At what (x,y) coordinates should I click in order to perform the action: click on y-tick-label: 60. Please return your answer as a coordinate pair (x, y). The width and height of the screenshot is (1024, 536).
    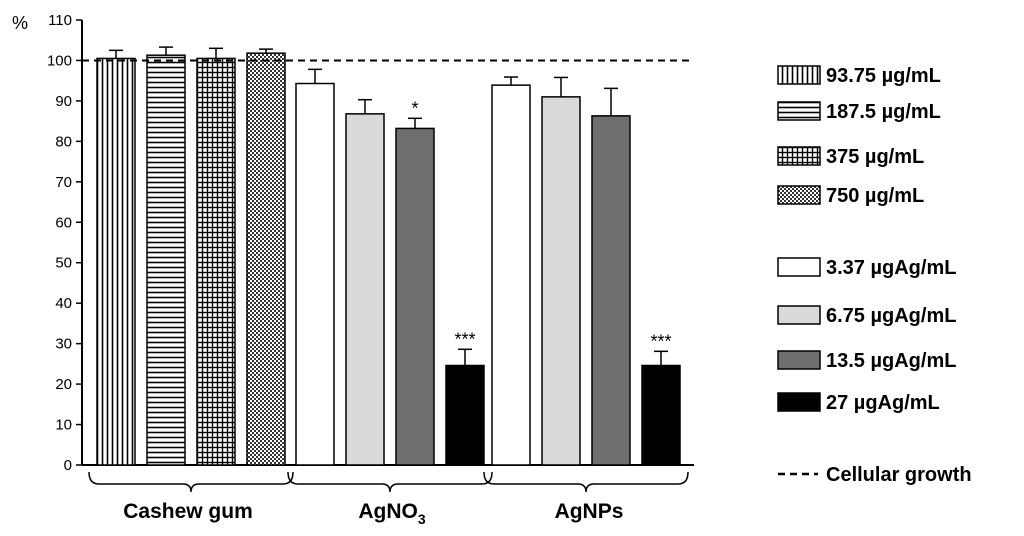
    Looking at the image, I should click on (63, 222).